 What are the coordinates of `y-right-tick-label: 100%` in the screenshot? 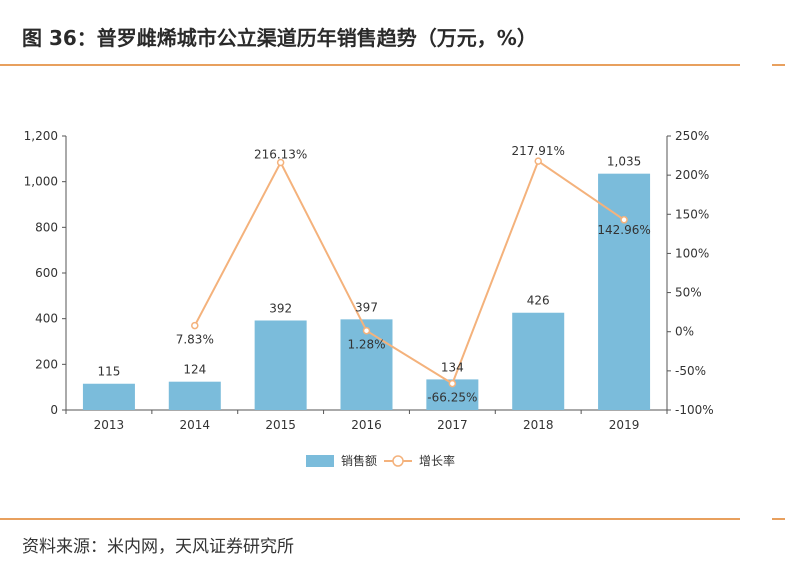 It's located at (692, 253).